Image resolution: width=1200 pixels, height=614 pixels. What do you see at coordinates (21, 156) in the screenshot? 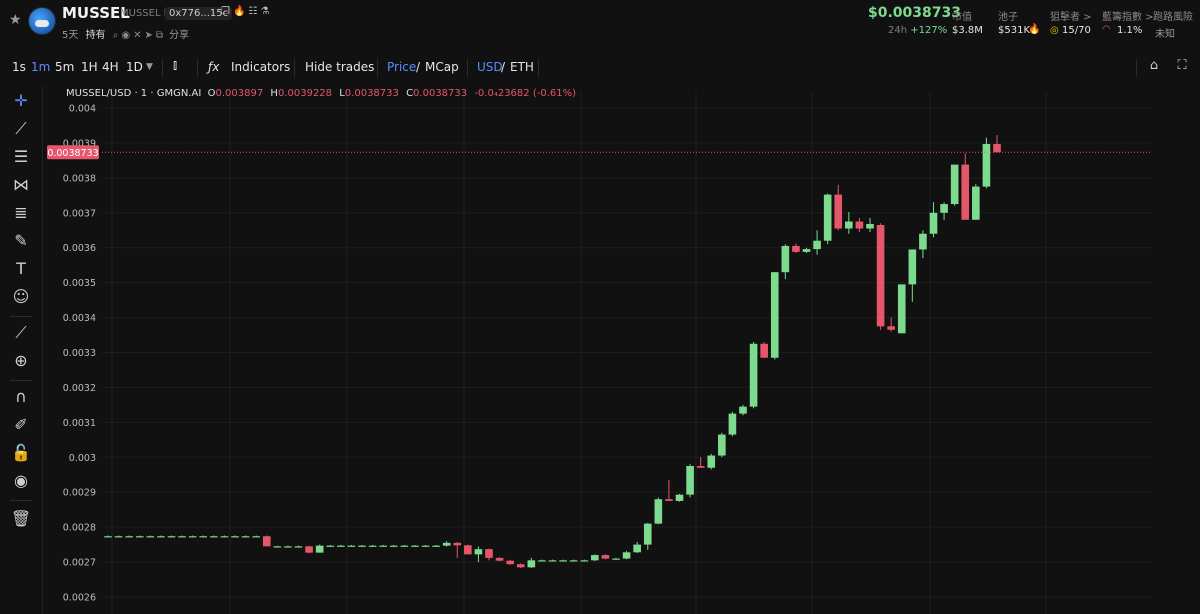
I see `horizontal-lines-icon: ☰` at bounding box center [21, 156].